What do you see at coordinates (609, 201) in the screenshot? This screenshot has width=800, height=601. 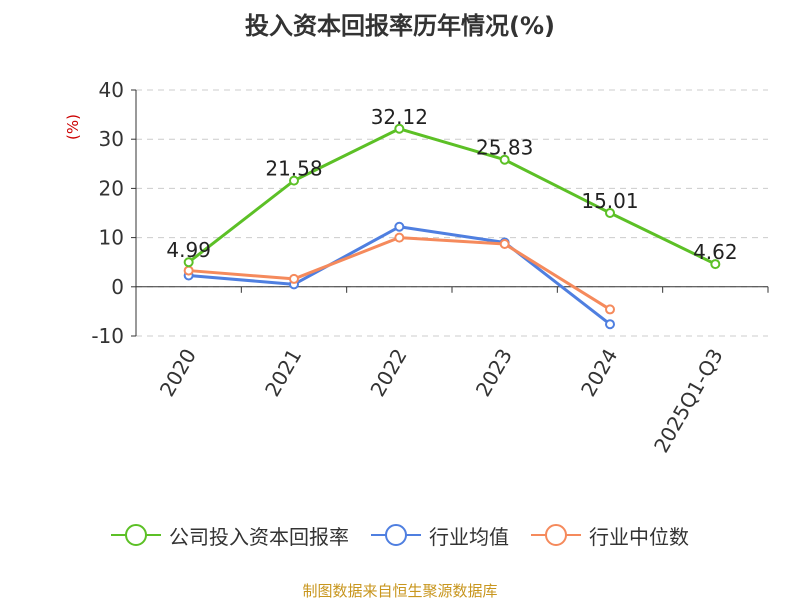 I see `data-label: 15.01` at bounding box center [609, 201].